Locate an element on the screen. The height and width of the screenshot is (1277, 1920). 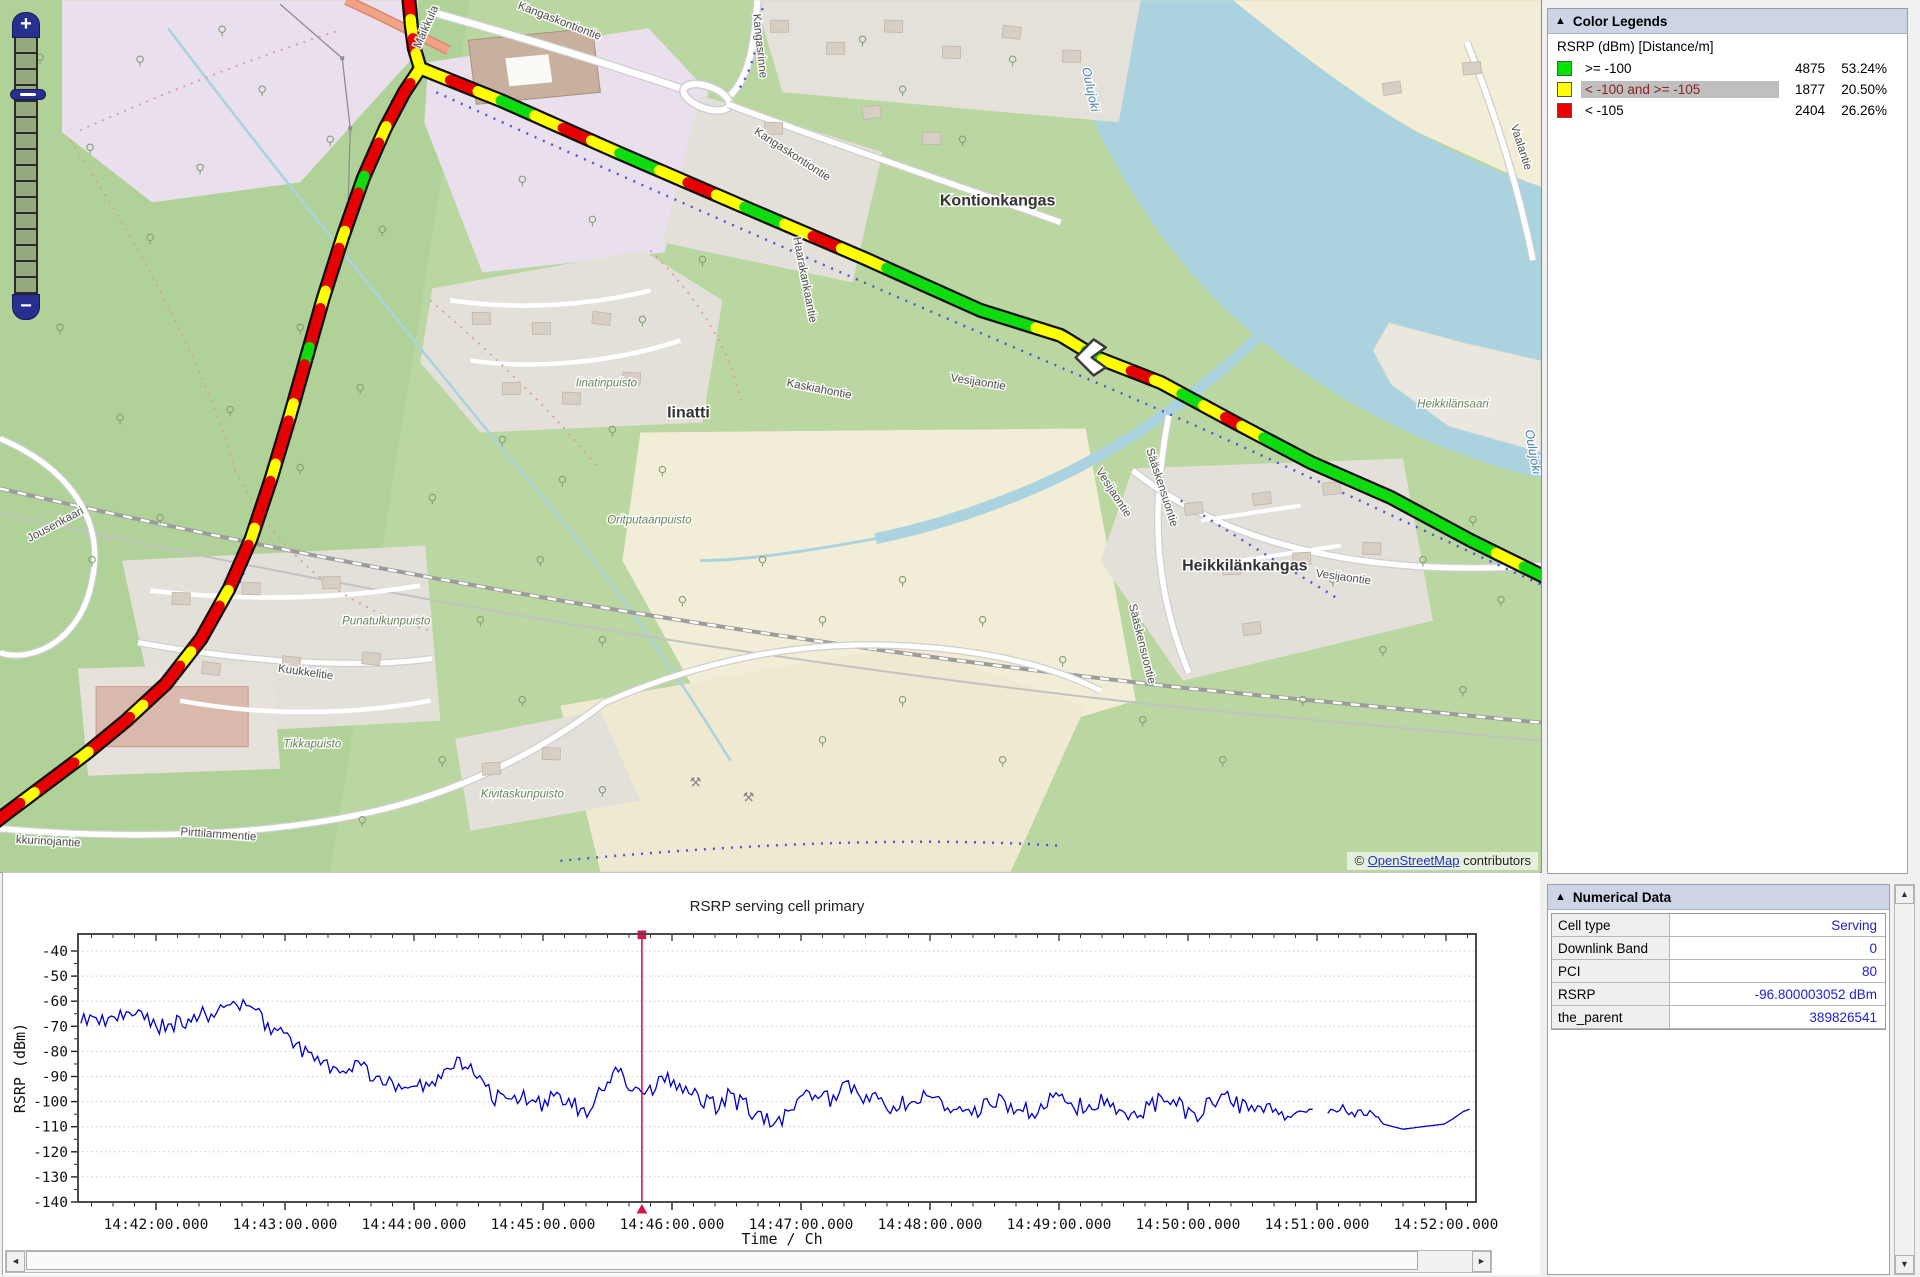
zoom-slider-track is located at coordinates (28, 166).